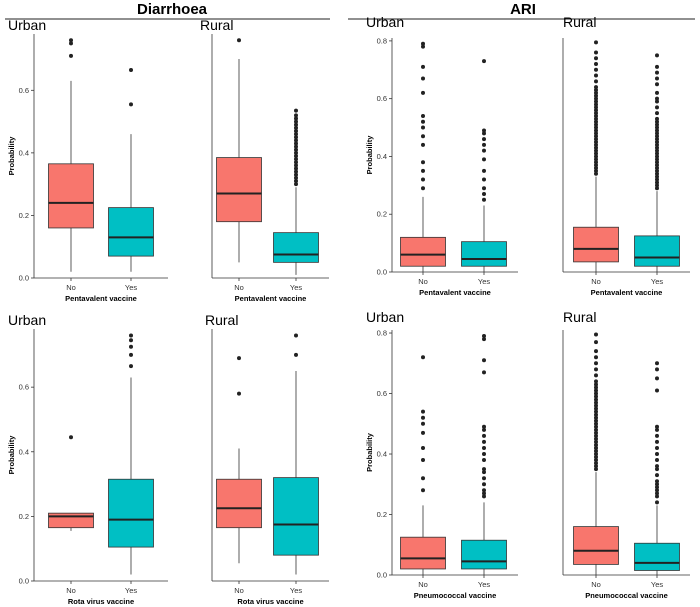 This screenshot has height=607, width=700. What do you see at coordinates (101, 601) in the screenshot?
I see `x-axis-title: Rota virus vaccine` at bounding box center [101, 601].